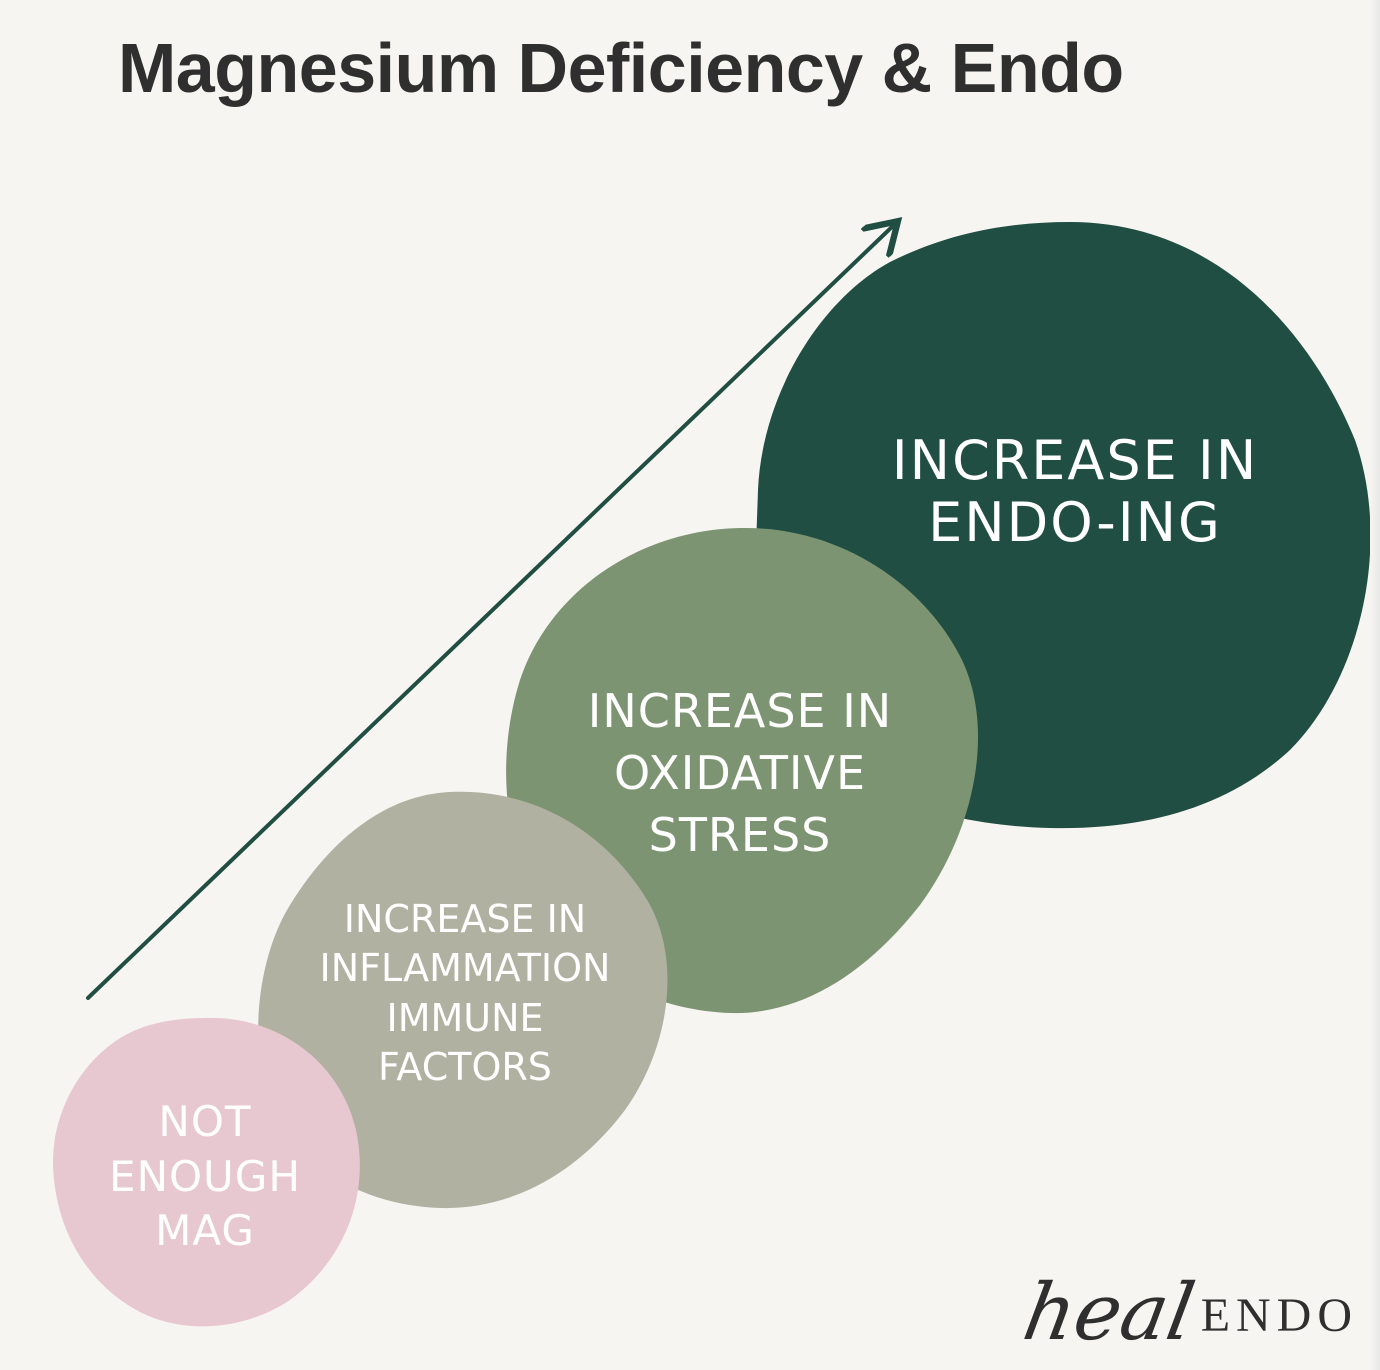 The height and width of the screenshot is (1370, 1380). I want to click on label-line: OXIDATIVE, so click(740, 773).